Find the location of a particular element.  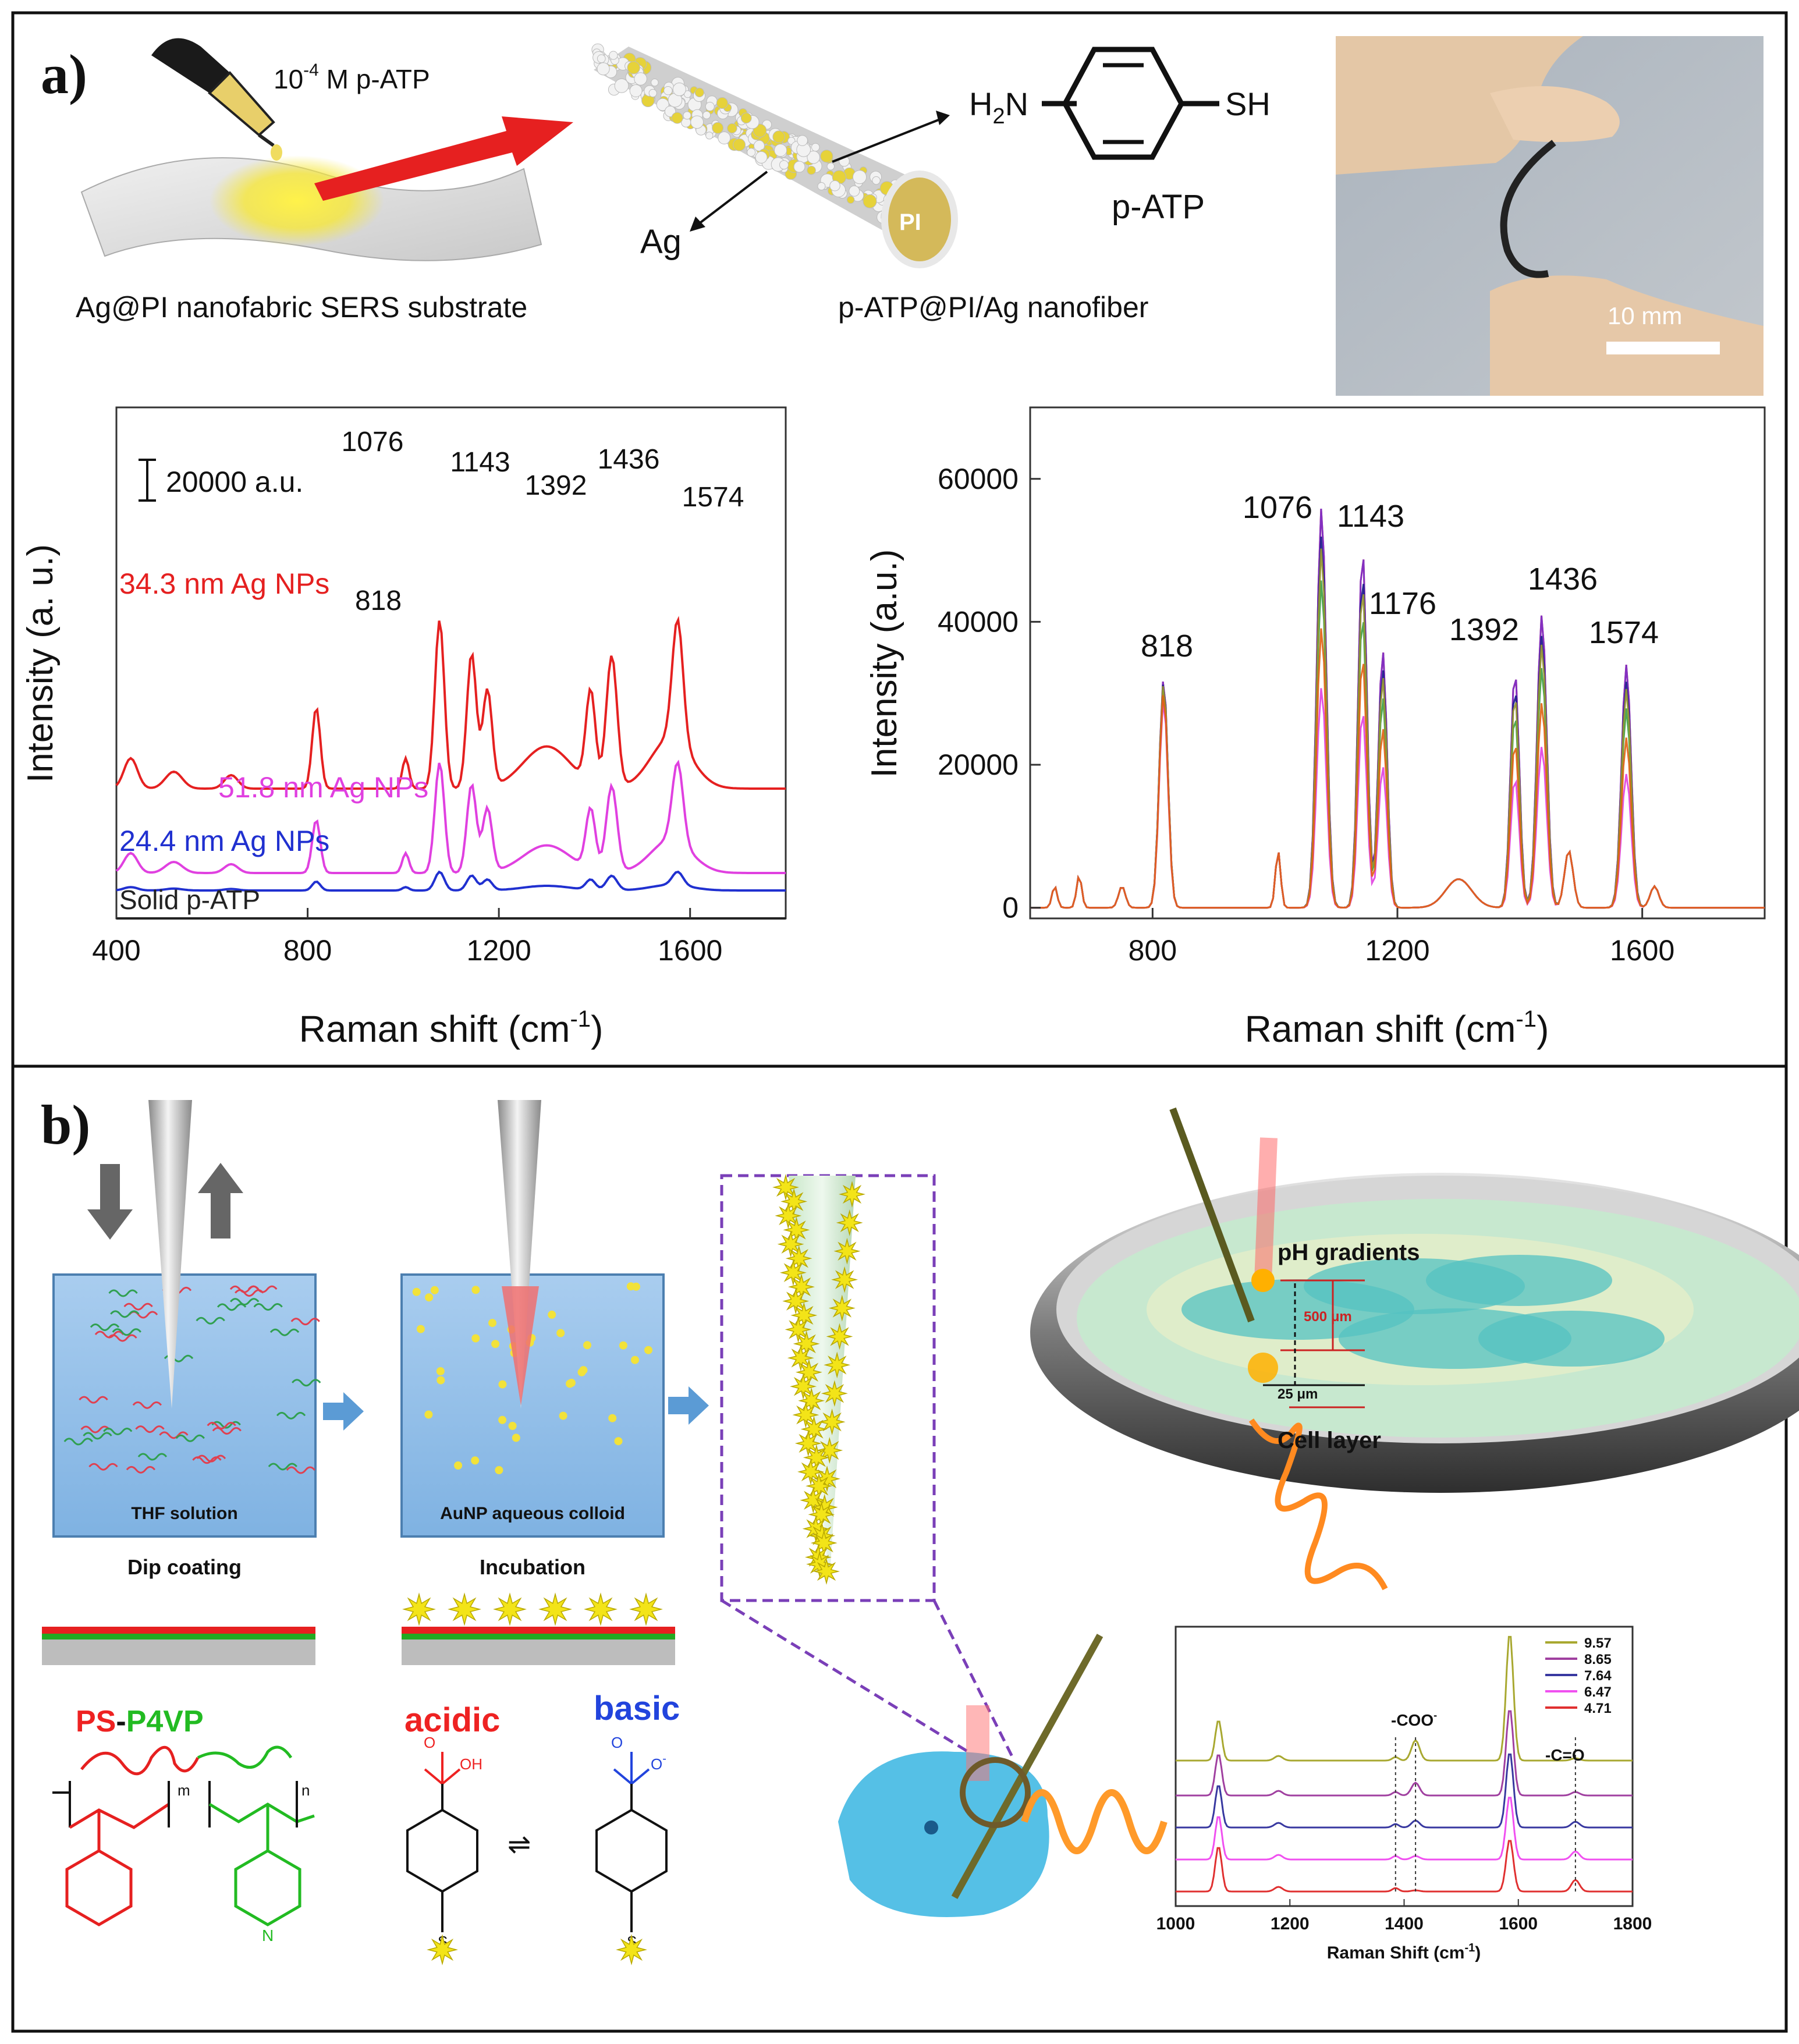

nanofiber-caption: p-ATP@PI/Ag nanofiber is located at coordinates (993, 307).